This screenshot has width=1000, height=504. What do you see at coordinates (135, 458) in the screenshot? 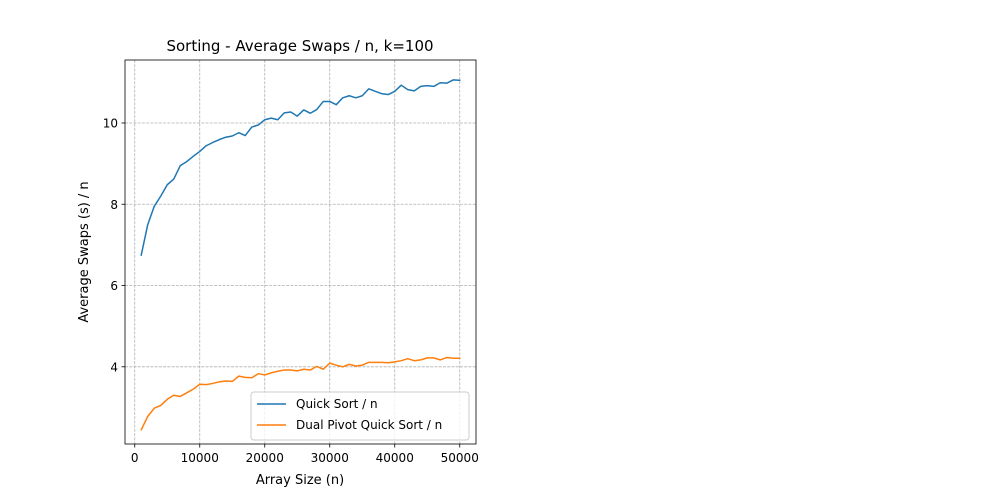
I see `x-tick-label: 0` at bounding box center [135, 458].